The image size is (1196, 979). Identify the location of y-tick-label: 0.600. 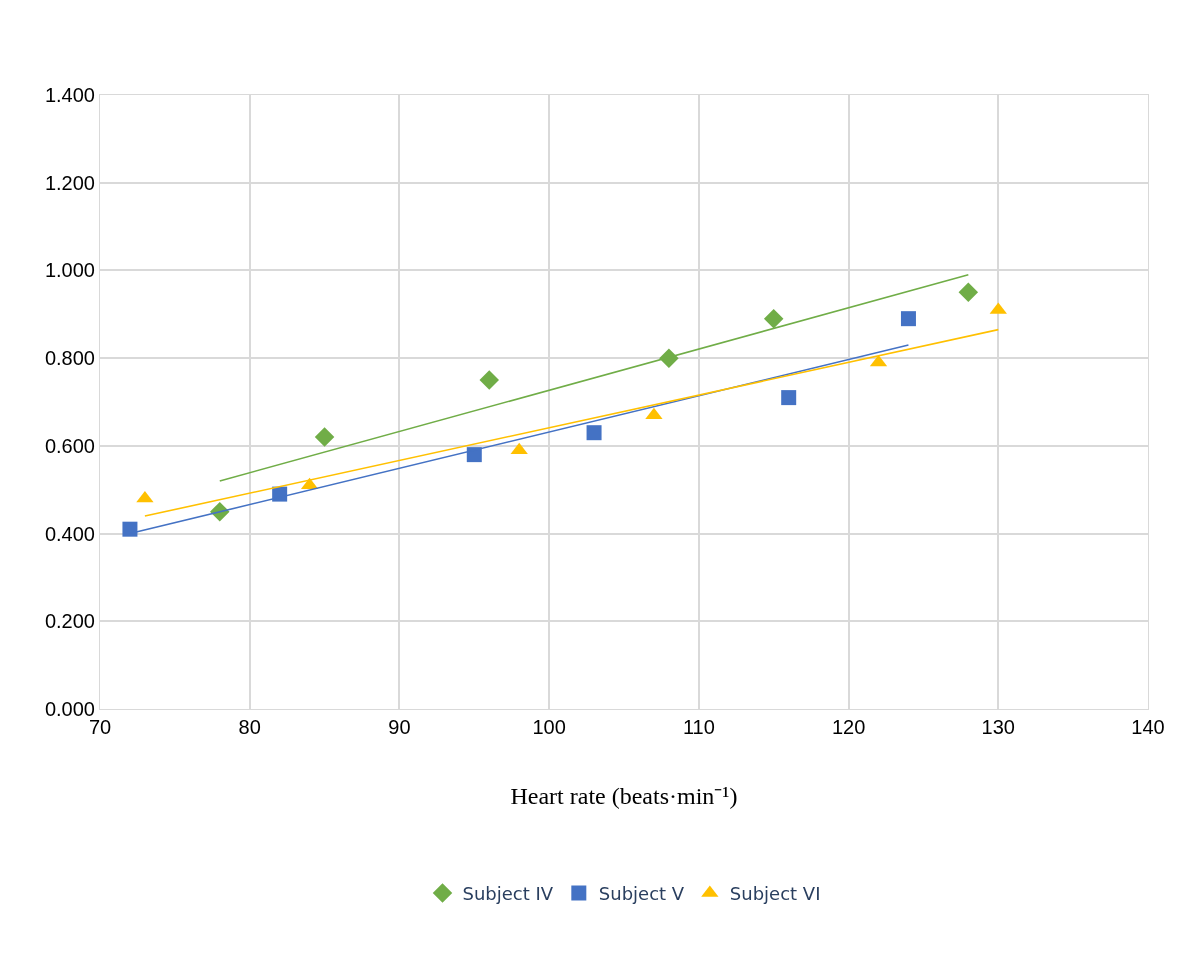
(69, 445).